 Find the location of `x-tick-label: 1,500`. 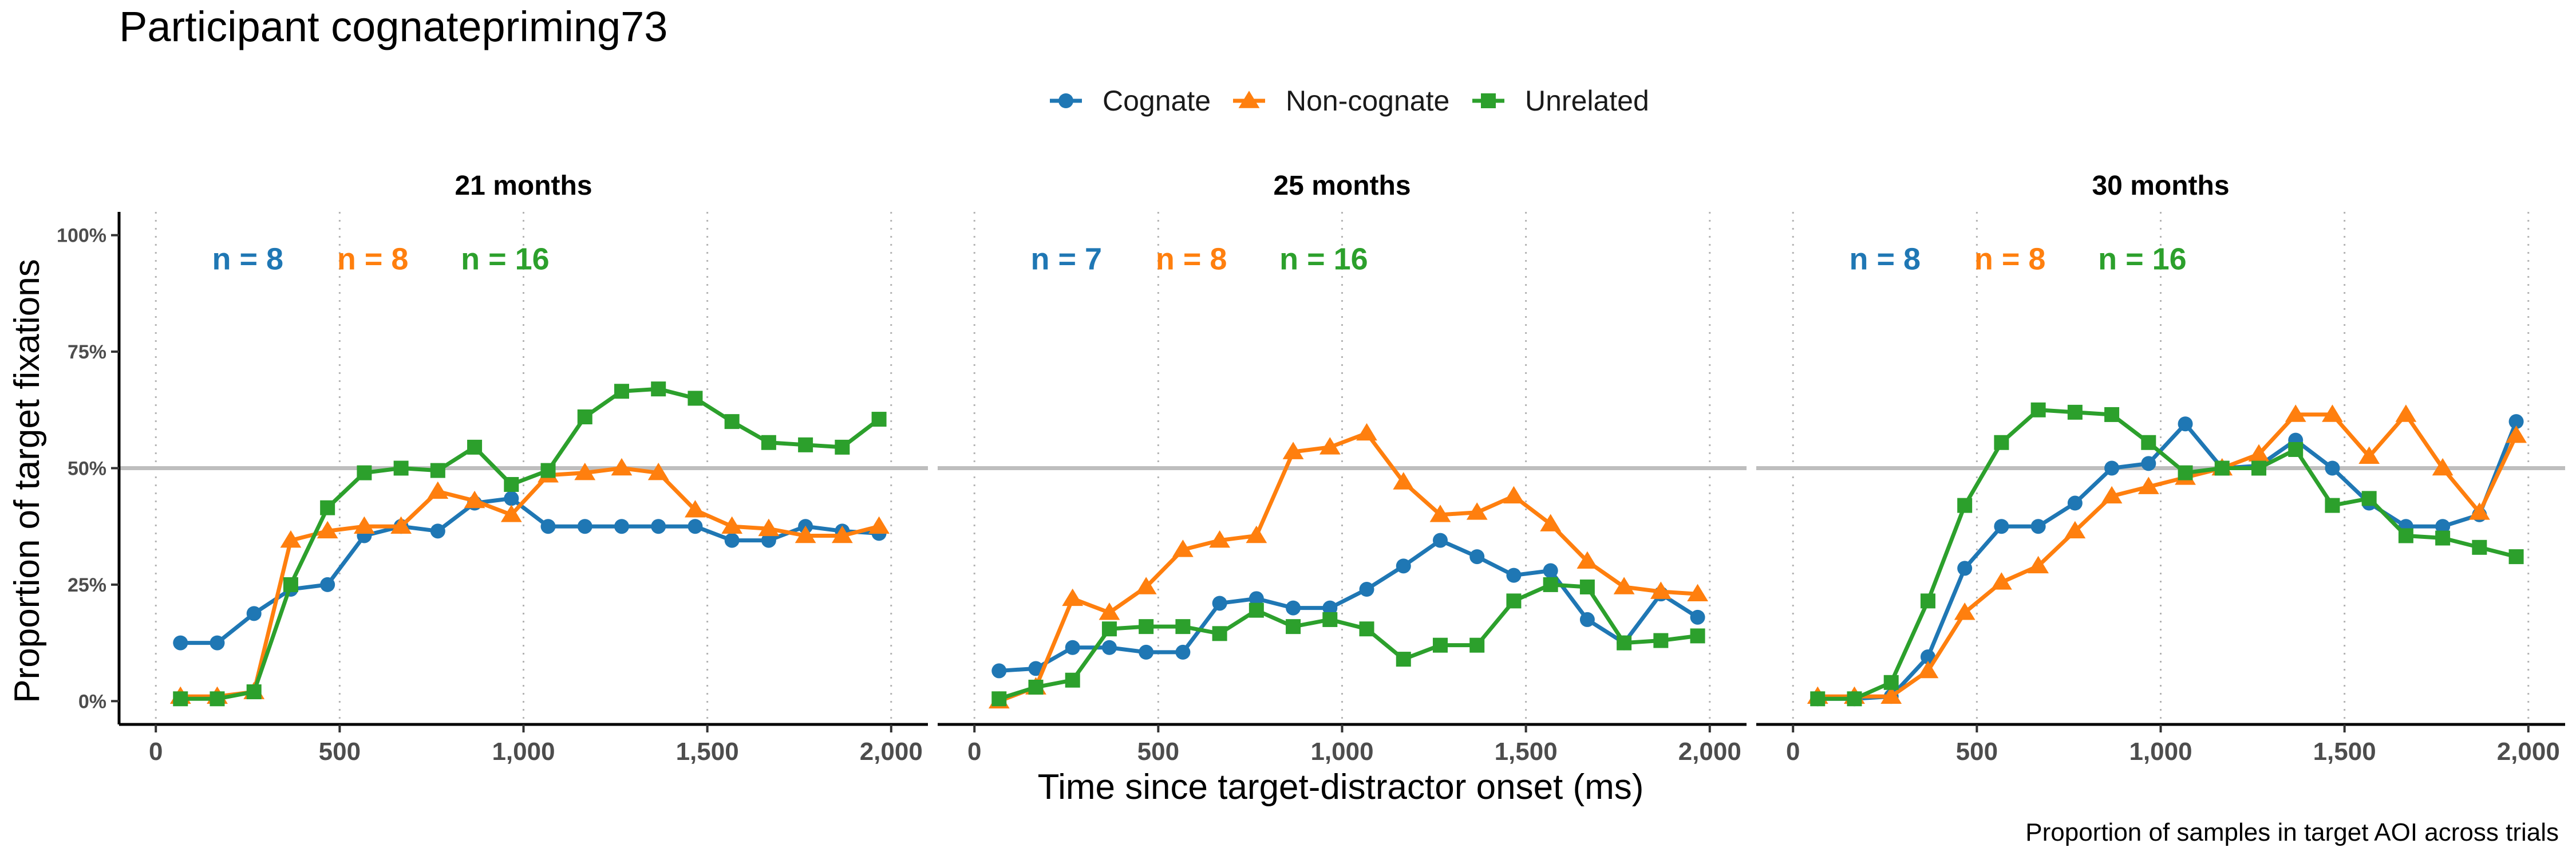

x-tick-label: 1,500 is located at coordinates (707, 752).